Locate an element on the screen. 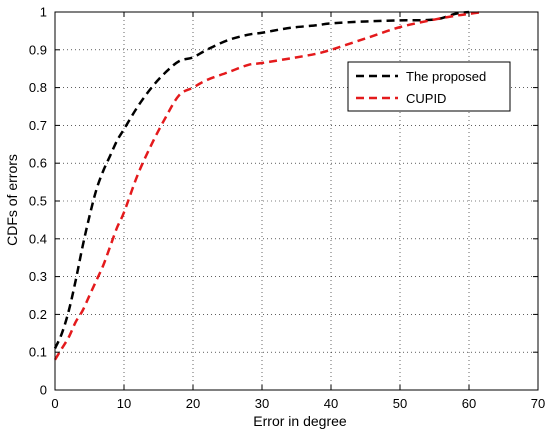 Image resolution: width=550 pixels, height=440 pixels. y-tick-label: 0.2 is located at coordinates (38, 314).